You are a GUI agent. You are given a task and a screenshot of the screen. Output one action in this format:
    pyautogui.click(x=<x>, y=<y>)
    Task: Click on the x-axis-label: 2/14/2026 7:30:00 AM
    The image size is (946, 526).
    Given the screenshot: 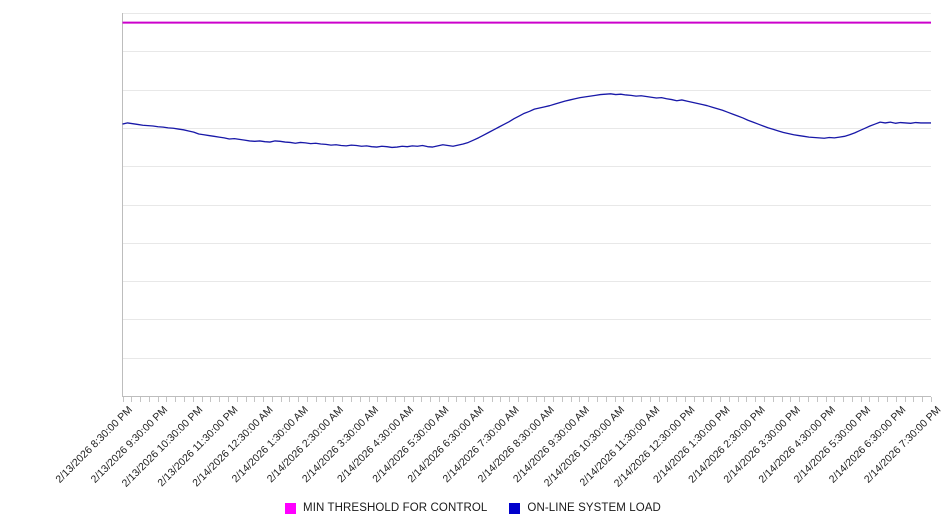 What is the action you would take?
    pyautogui.click(x=481, y=445)
    